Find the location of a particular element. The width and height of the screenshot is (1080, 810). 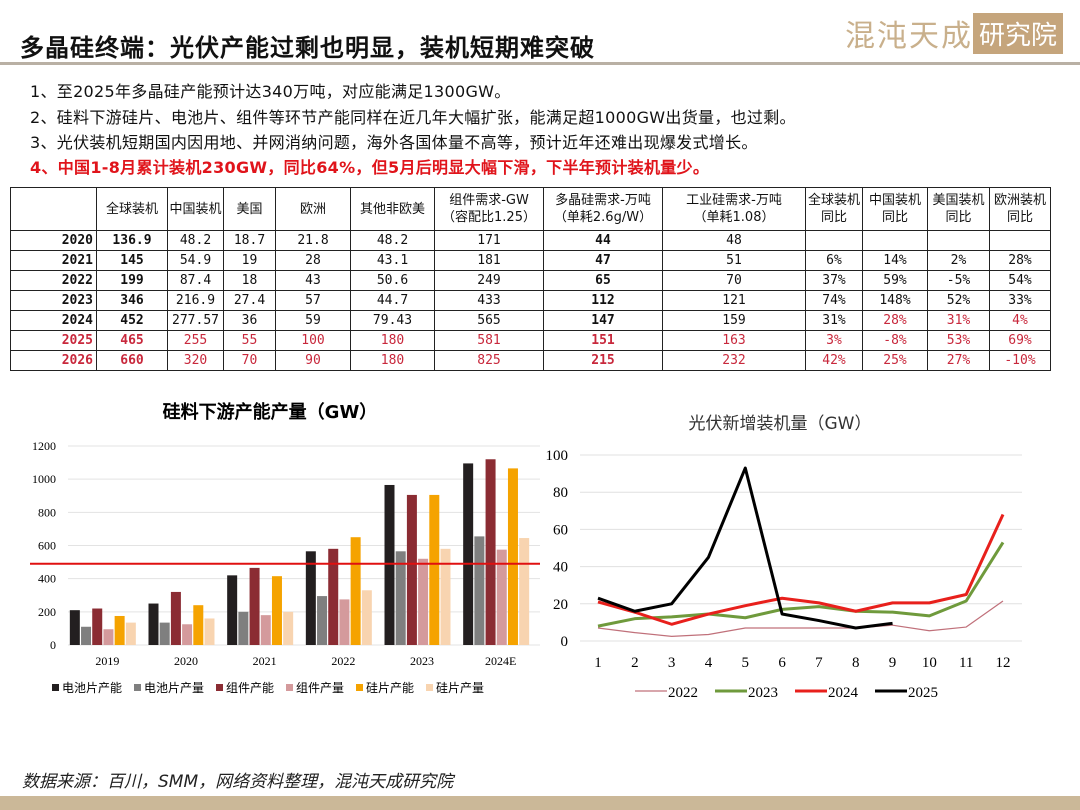

x-tick-label: 10 is located at coordinates (929, 663).